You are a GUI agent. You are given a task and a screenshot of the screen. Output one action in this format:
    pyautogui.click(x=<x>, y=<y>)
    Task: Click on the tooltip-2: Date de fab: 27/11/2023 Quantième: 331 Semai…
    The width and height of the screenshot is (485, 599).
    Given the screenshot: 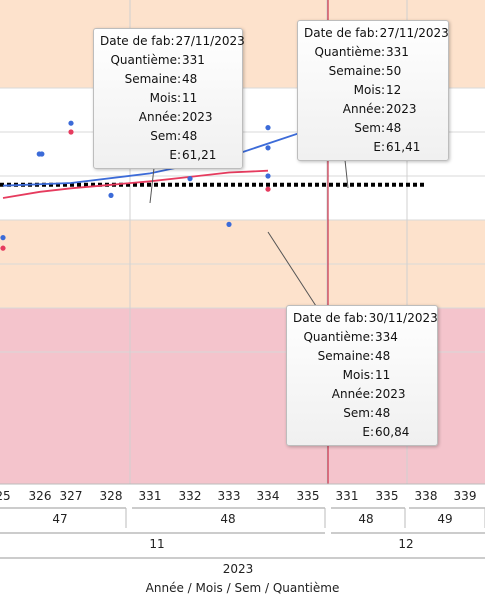 What is the action you would take?
    pyautogui.click(x=373, y=90)
    